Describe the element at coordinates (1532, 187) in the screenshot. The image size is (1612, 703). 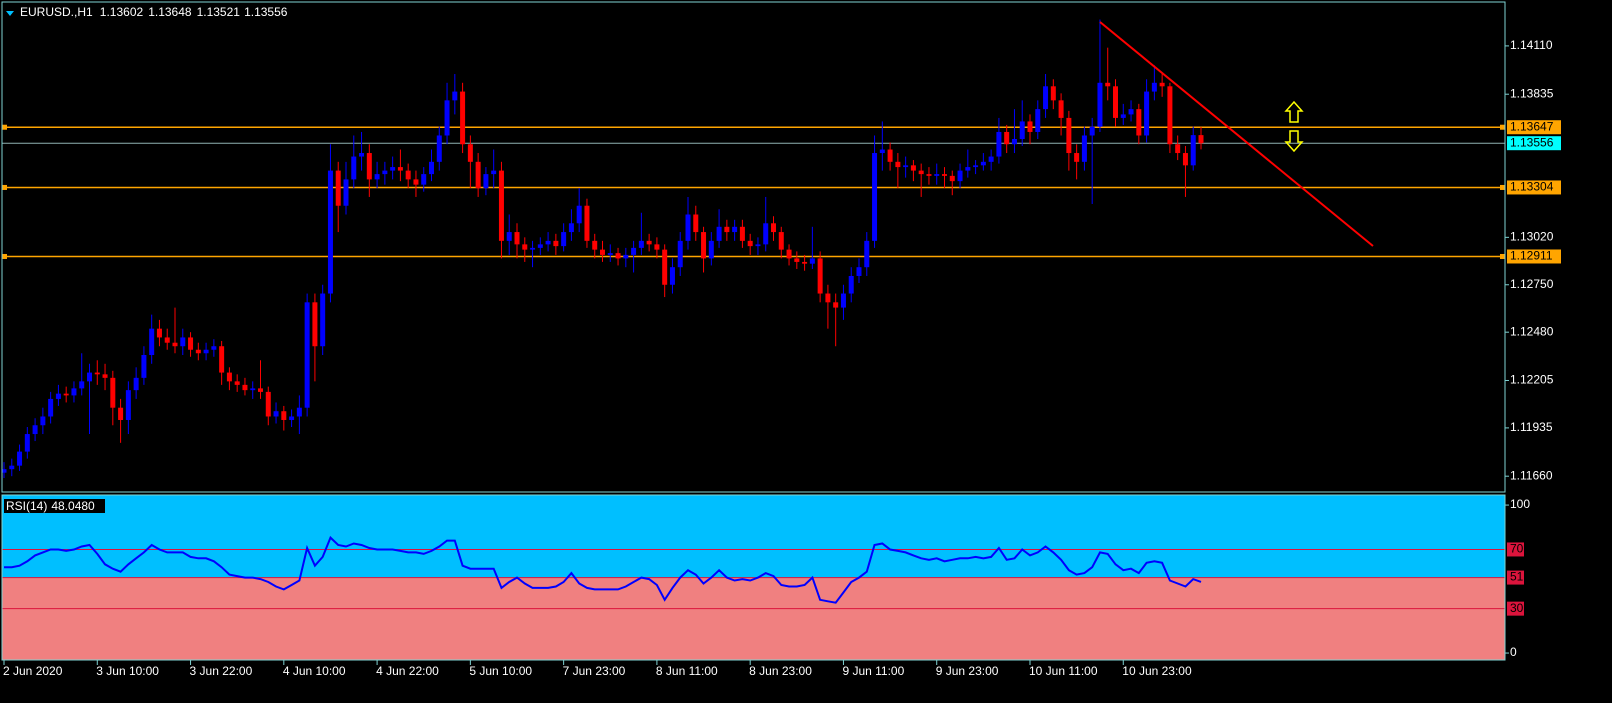
I see `level-label: 1.13304` at that location.